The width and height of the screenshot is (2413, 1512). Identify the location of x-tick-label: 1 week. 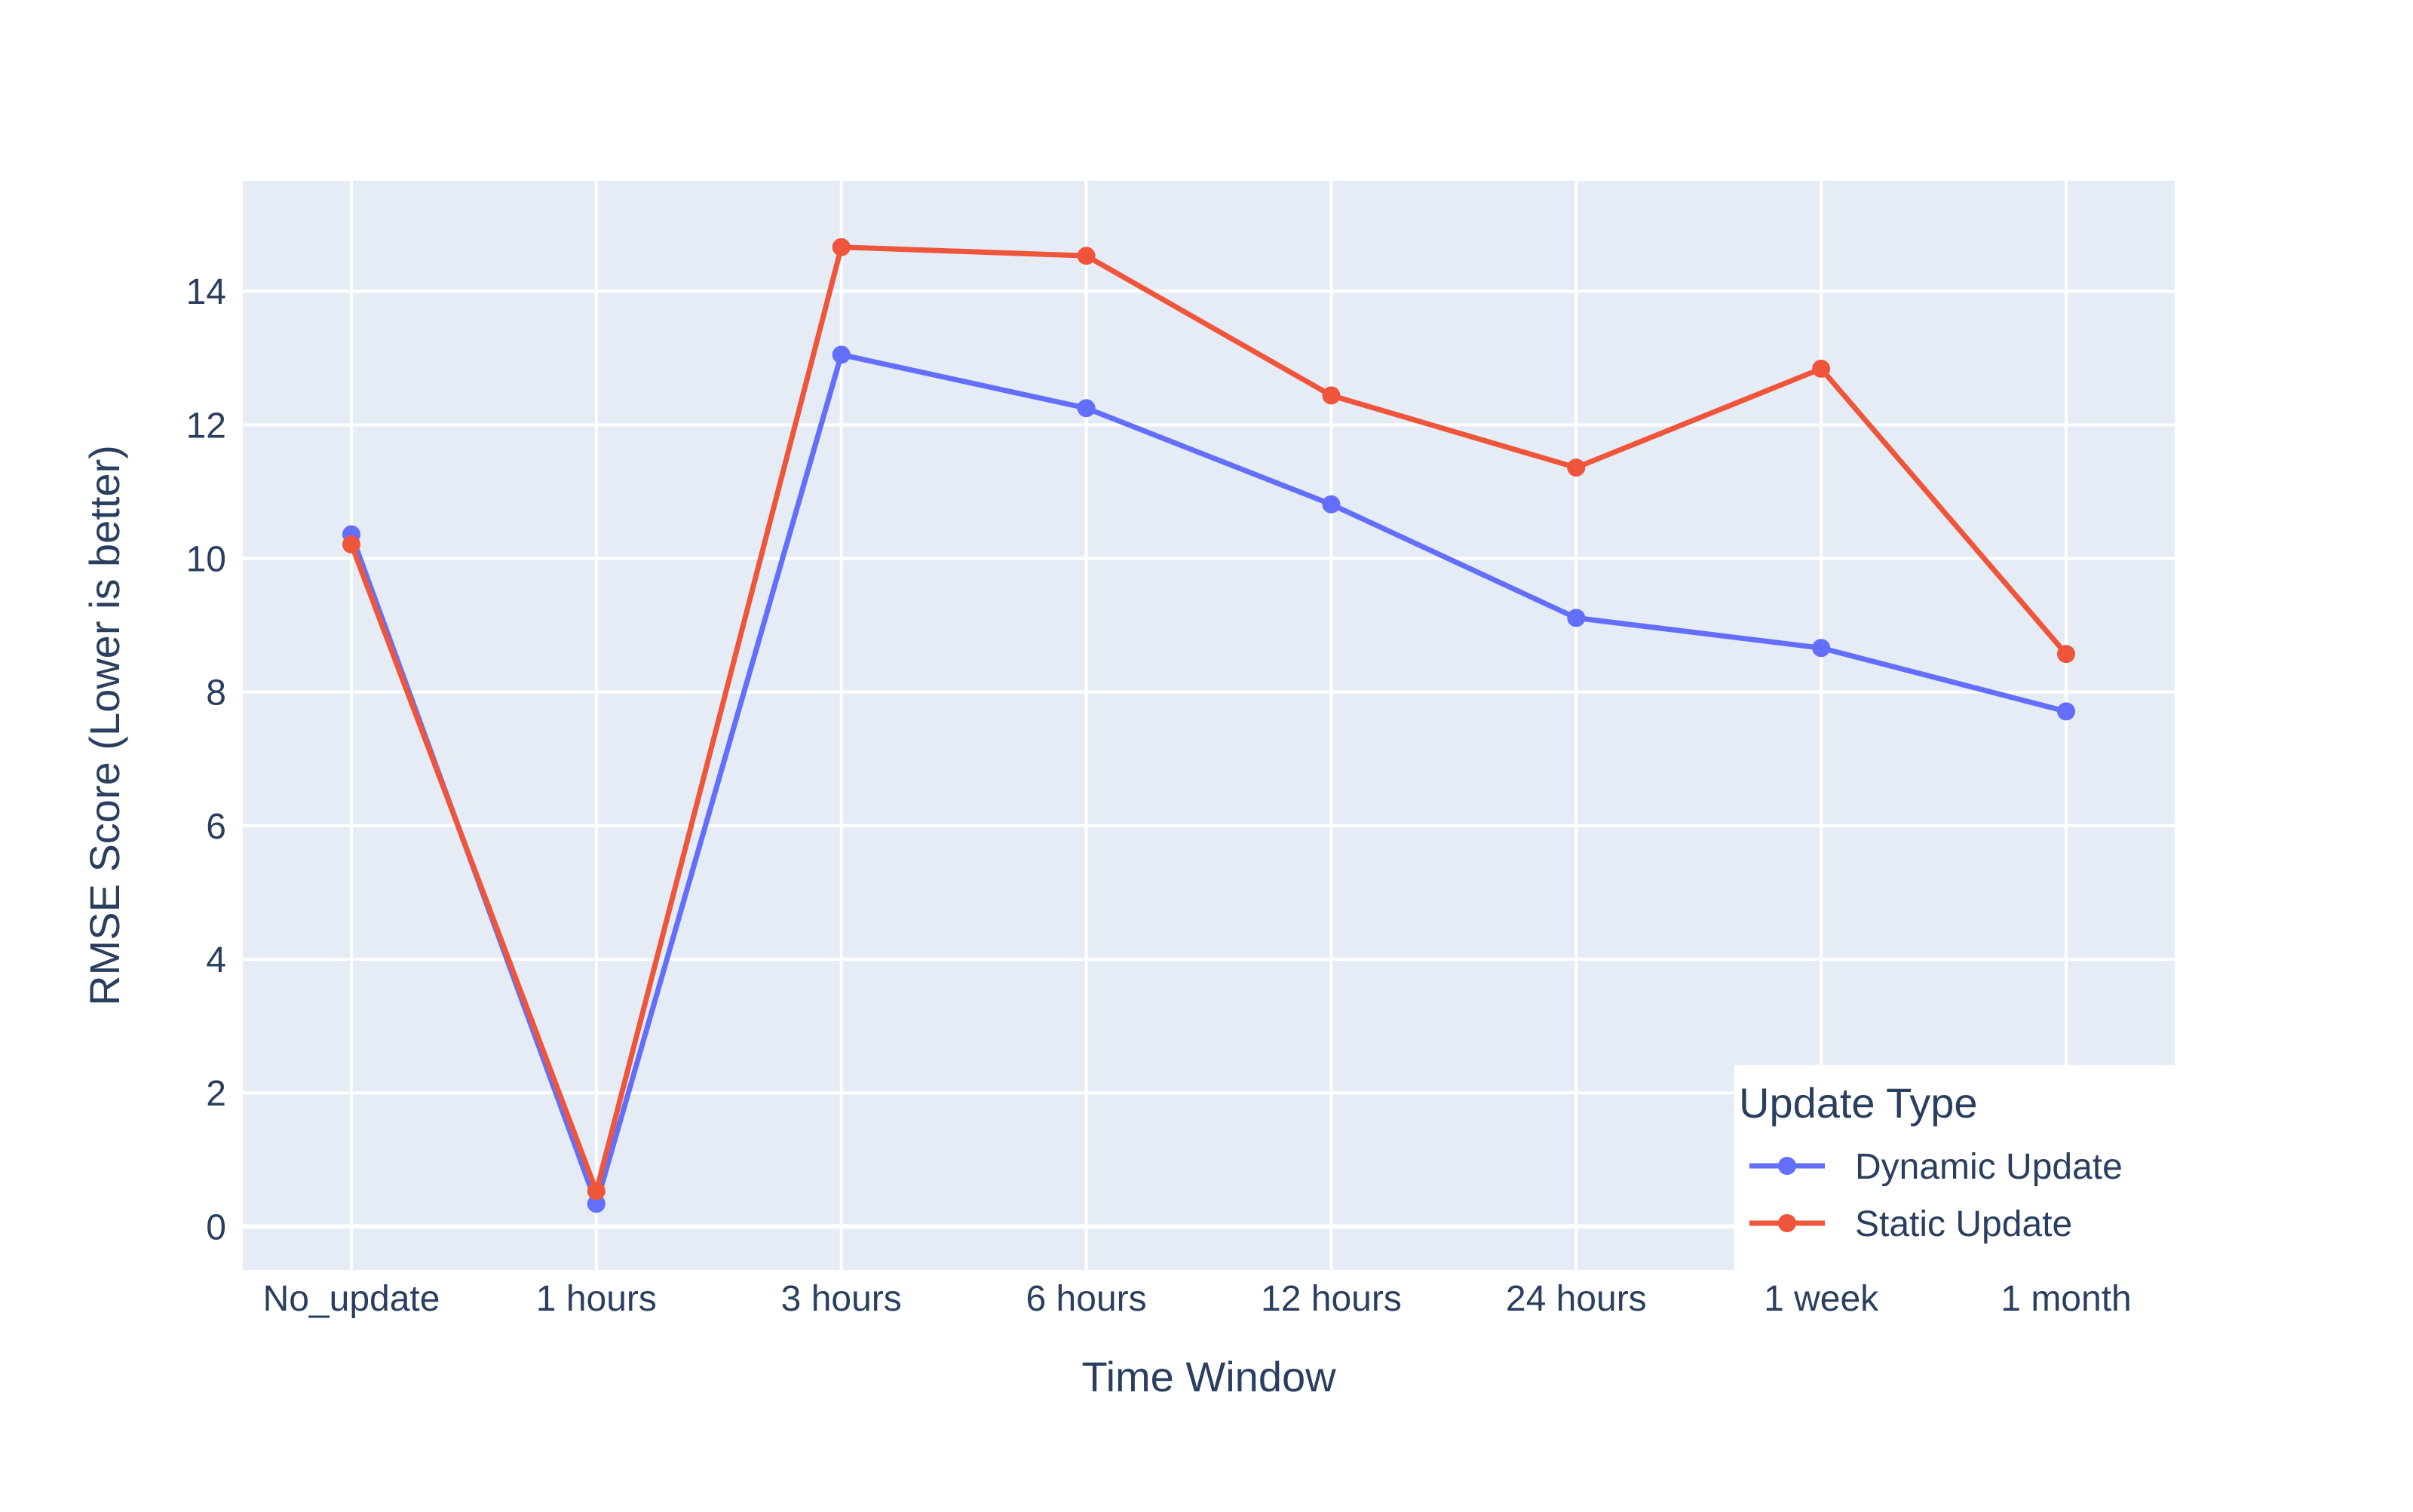
(1821, 1299).